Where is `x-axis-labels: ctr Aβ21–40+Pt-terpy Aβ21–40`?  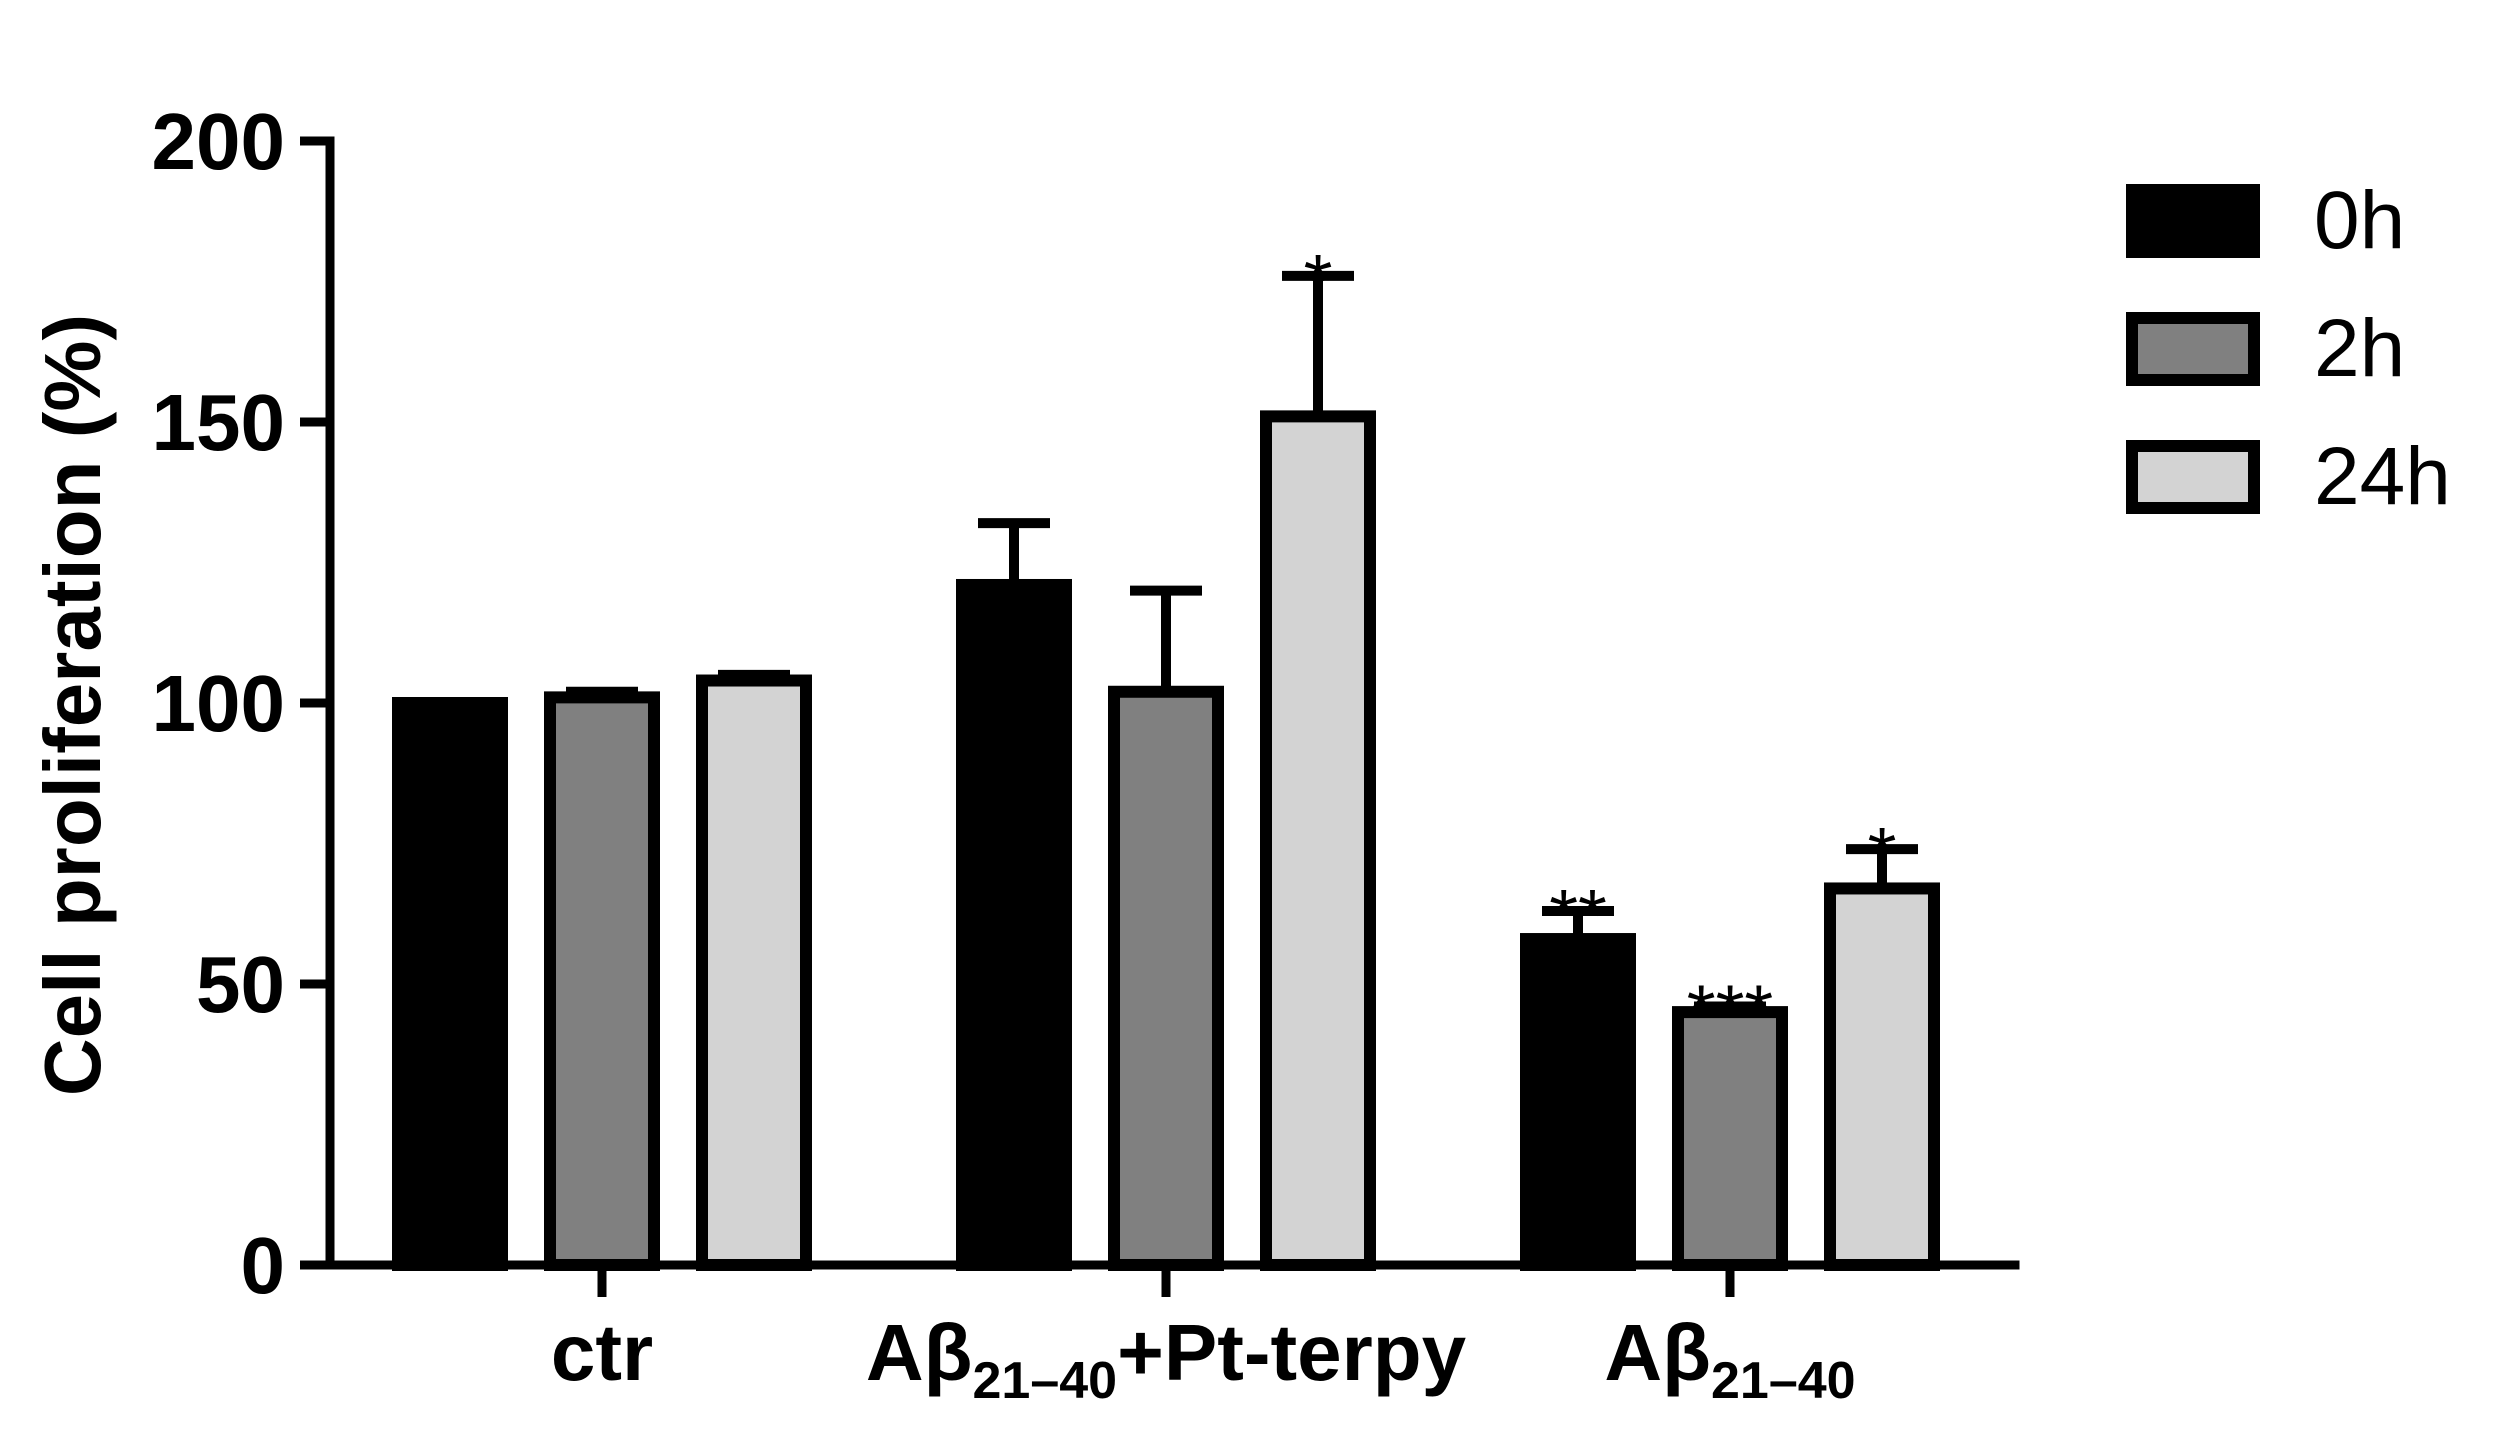 x-axis-labels: ctr Aβ21–40+Pt-terpy Aβ21–40 is located at coordinates (1203, 1337).